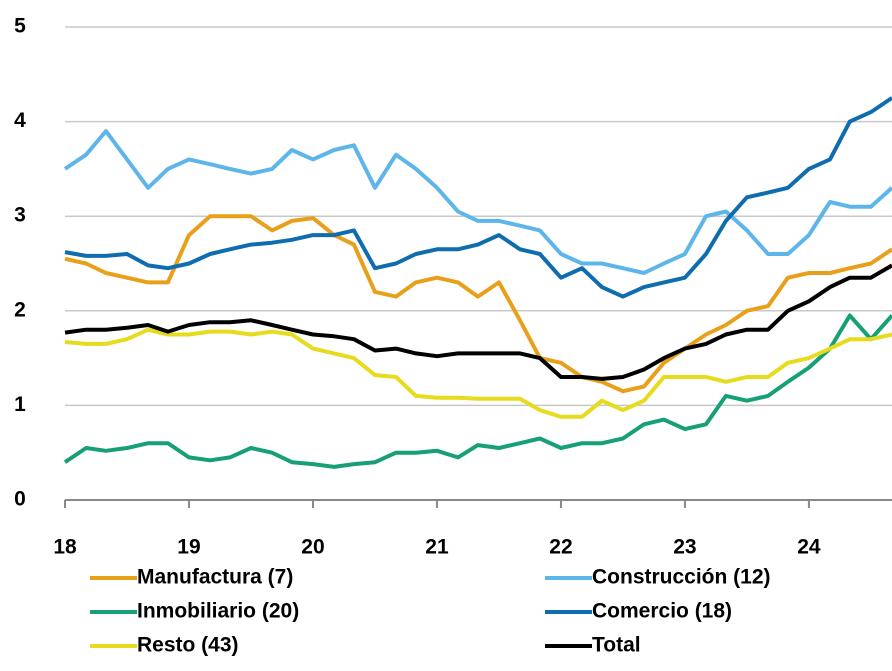  What do you see at coordinates (20, 309) in the screenshot?
I see `y-tick-label: 2` at bounding box center [20, 309].